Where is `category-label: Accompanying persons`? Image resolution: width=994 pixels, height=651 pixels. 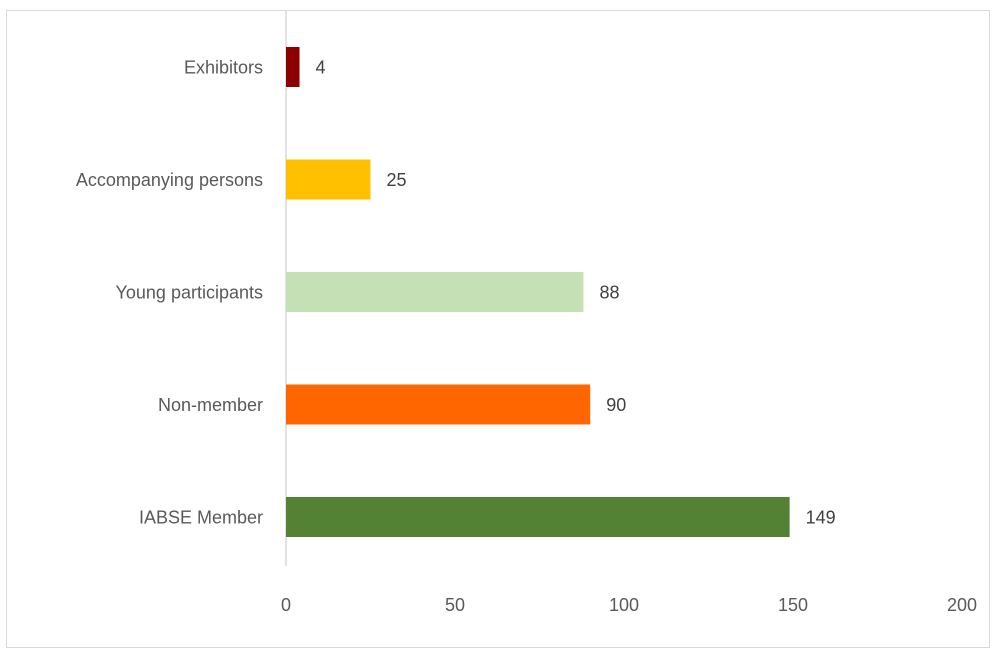 category-label: Accompanying persons is located at coordinates (169, 180).